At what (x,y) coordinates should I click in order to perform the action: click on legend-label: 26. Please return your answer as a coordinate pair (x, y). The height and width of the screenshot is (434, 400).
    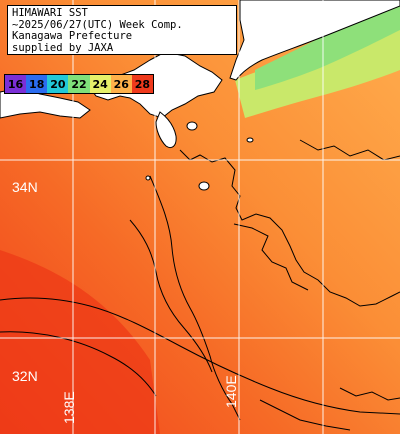
    Looking at the image, I should click on (121, 84).